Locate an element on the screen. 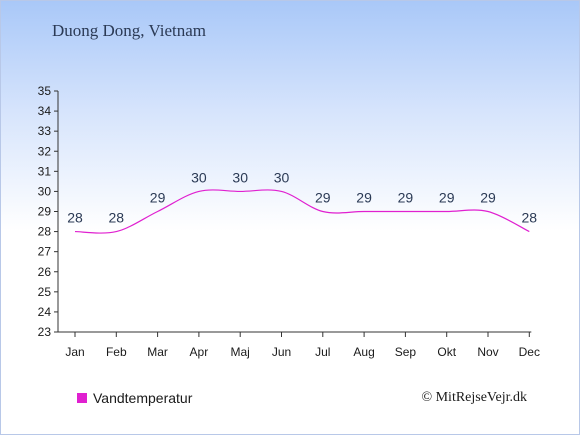 Image resolution: width=580 pixels, height=435 pixels. y-axis: 23 24 25 26 27 28 29 30 31 32 33 34 35 is located at coordinates (48, 211).